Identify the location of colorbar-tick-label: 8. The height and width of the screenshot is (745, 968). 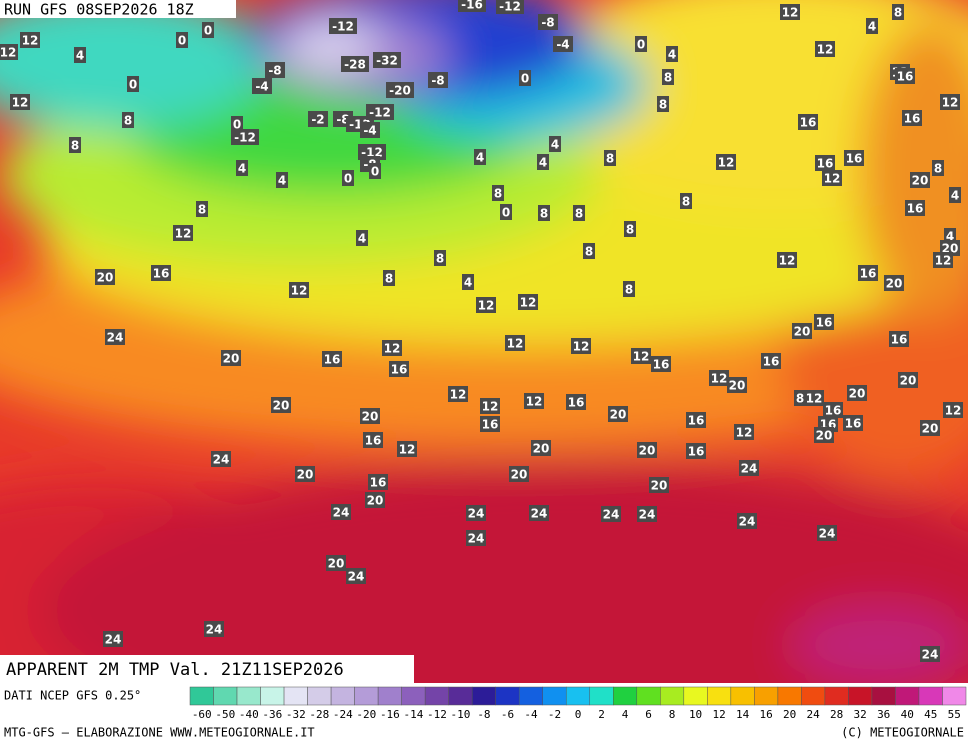
(672, 714).